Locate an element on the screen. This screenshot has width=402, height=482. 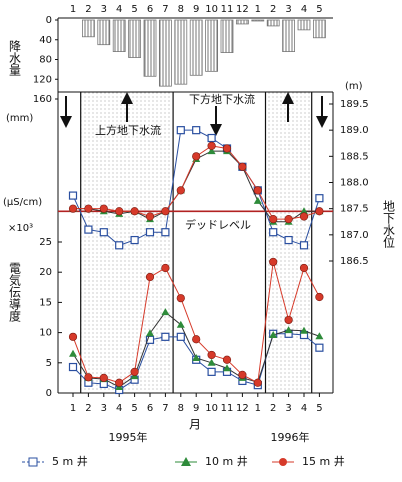
precip-label: 降水量 is located at coordinates (15, 58).